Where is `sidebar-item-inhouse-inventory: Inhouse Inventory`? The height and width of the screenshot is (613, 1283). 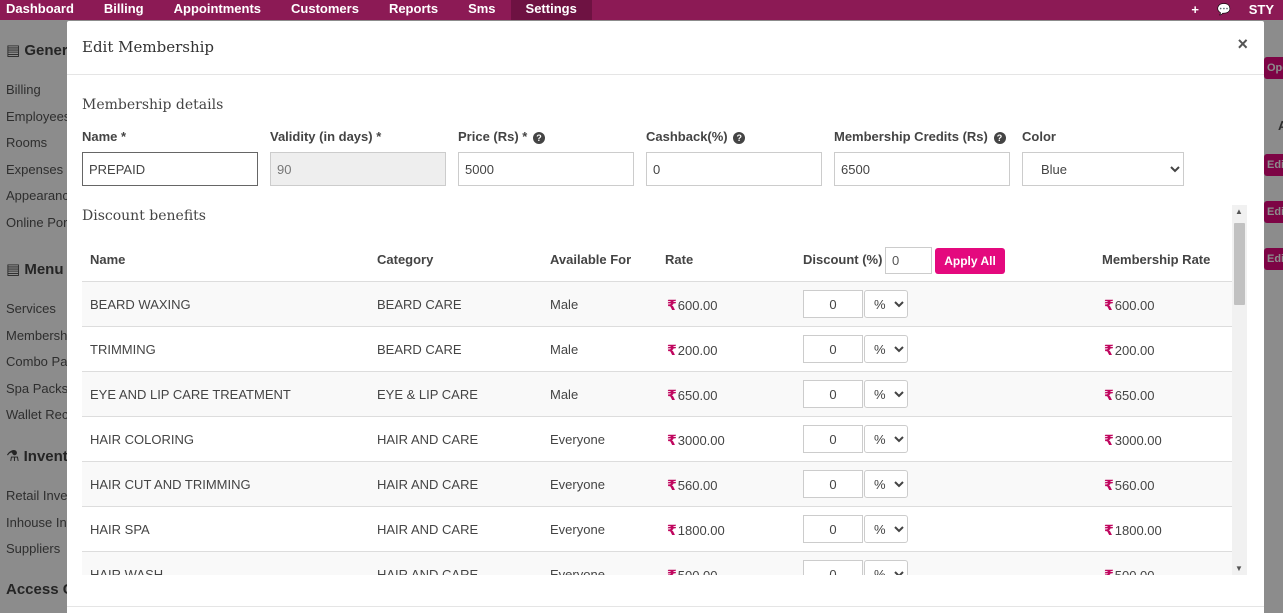 sidebar-item-inhouse-inventory: Inhouse Inventory is located at coordinates (36, 522).